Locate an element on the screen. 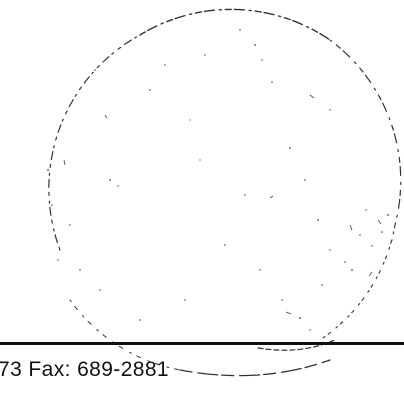 This screenshot has height=393, width=404. horizontal-rule is located at coordinates (202, 343).